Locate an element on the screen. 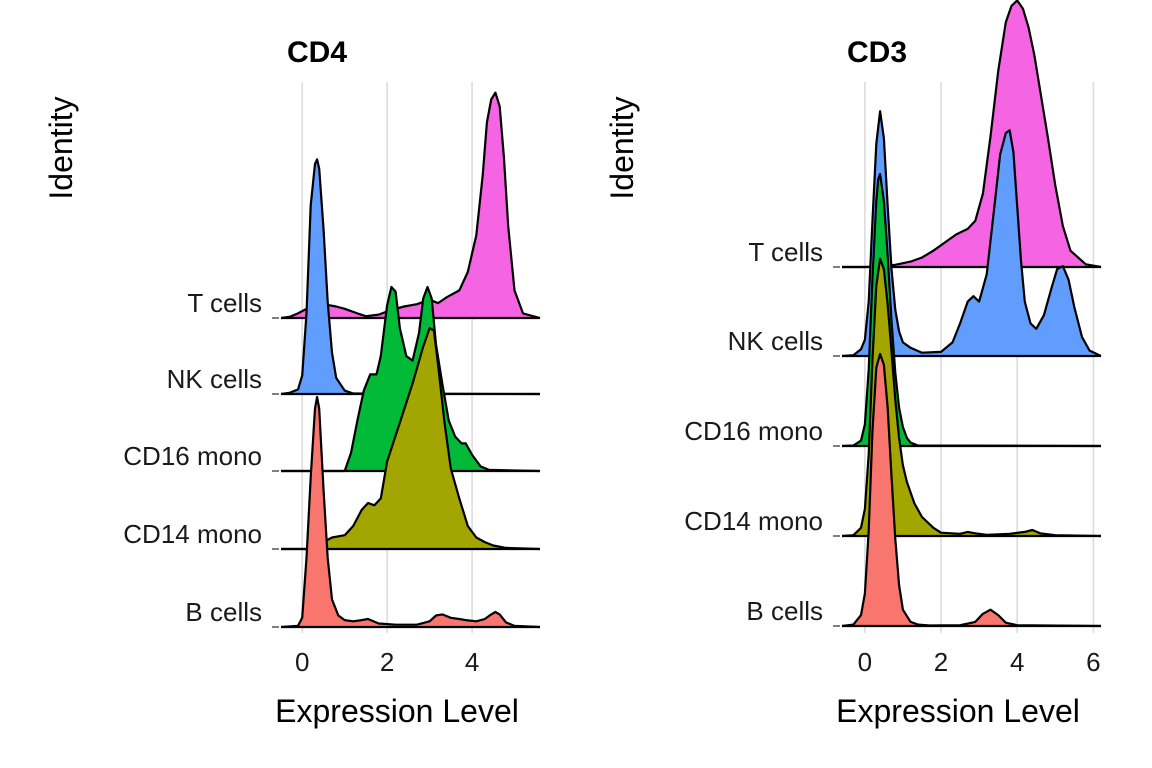 The image size is (1152, 768). grid is located at coordinates (979, 357).